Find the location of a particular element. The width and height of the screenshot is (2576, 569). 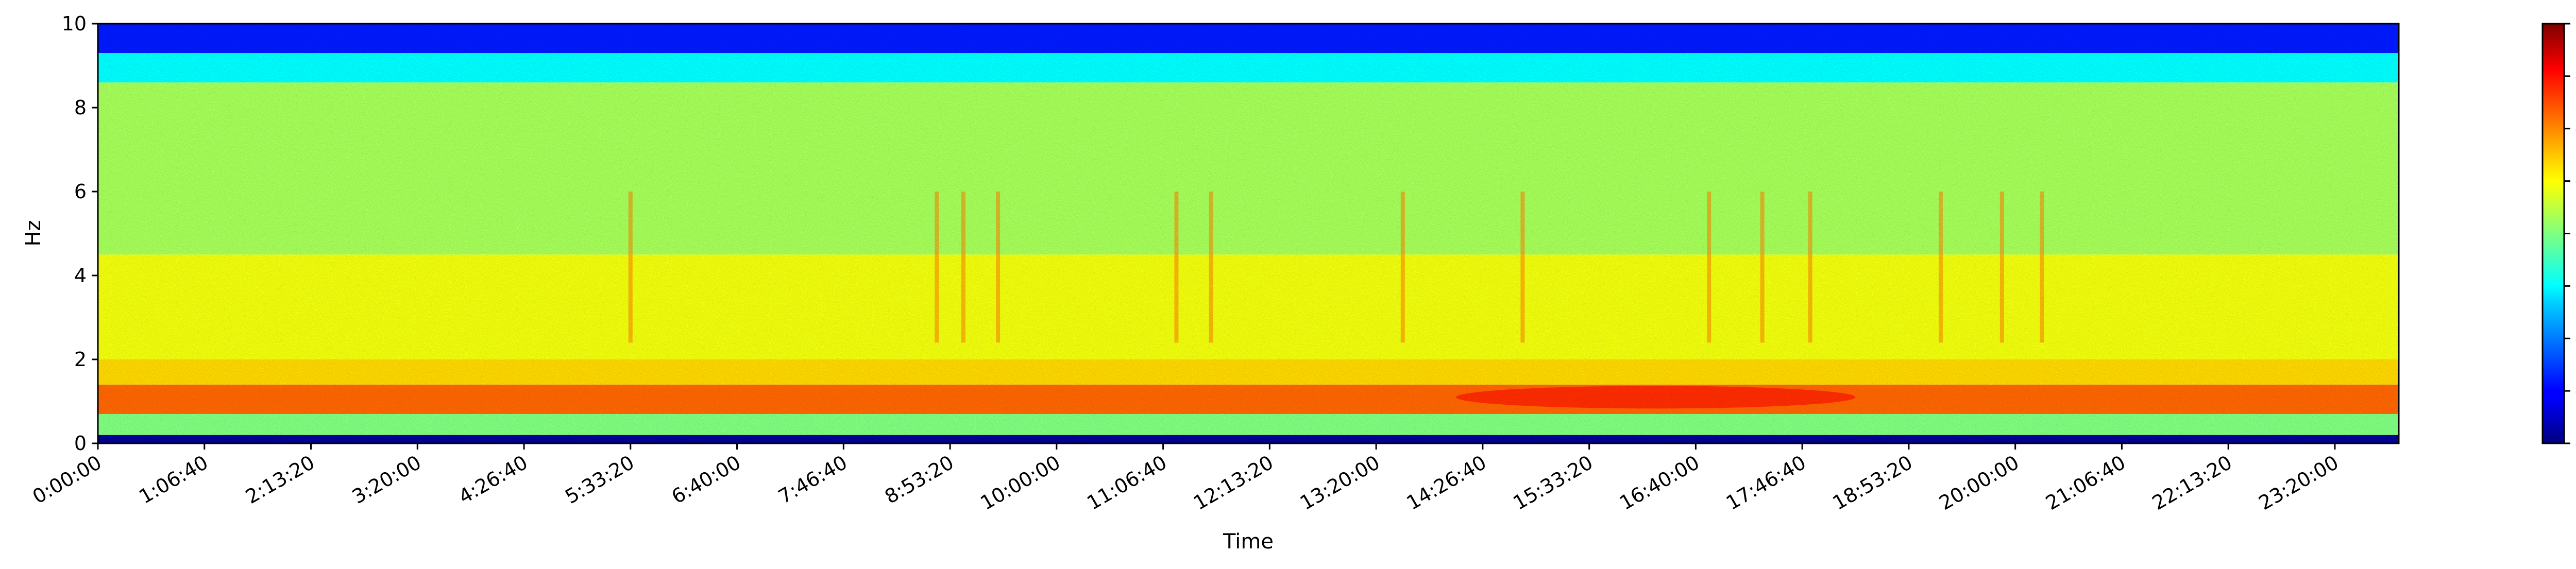

x-tick-label-10: 11:06:40 is located at coordinates (1127, 482).